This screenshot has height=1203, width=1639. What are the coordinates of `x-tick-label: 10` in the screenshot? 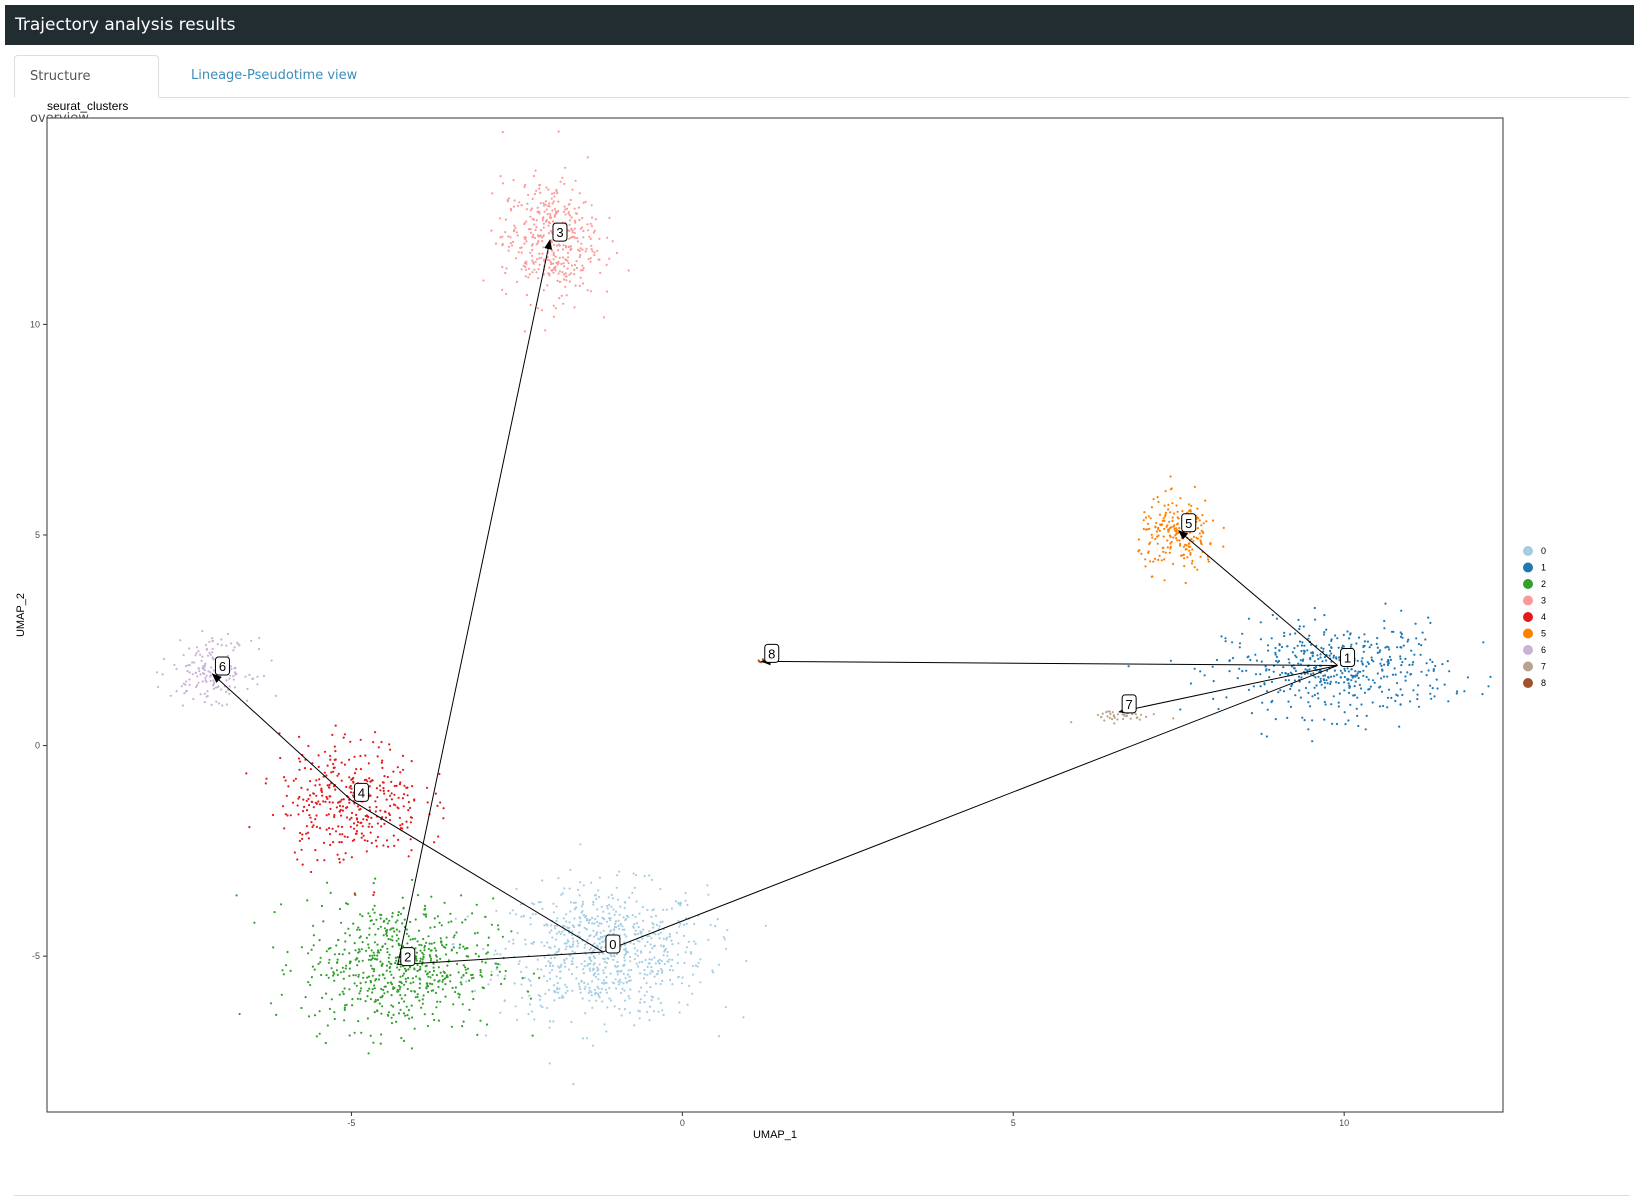 It's located at (1344, 1123).